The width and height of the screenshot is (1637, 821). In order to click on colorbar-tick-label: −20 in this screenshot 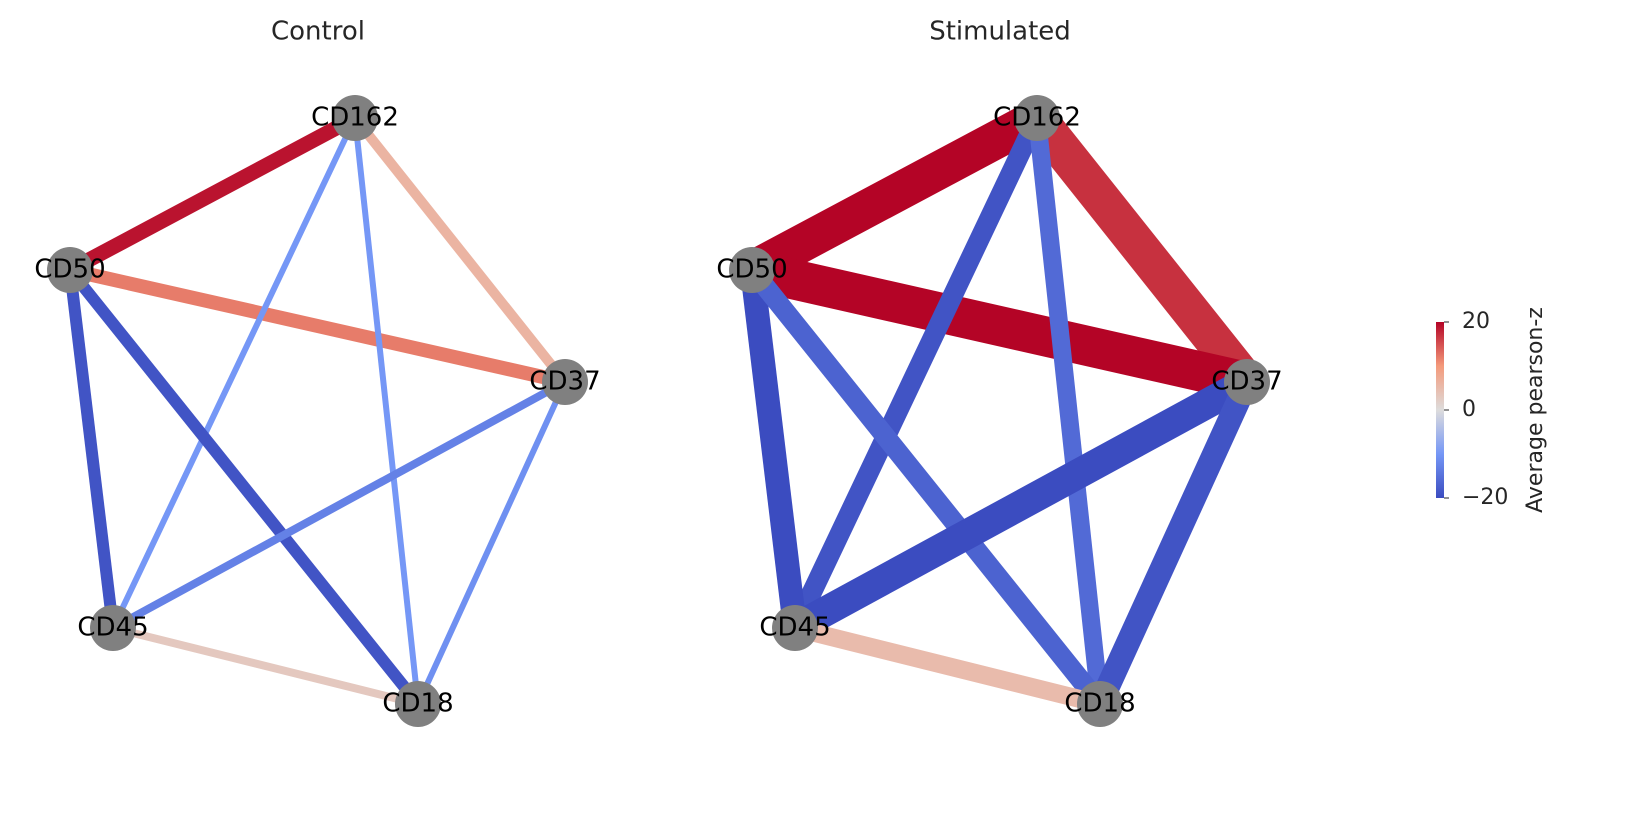, I will do `click(1485, 497)`.